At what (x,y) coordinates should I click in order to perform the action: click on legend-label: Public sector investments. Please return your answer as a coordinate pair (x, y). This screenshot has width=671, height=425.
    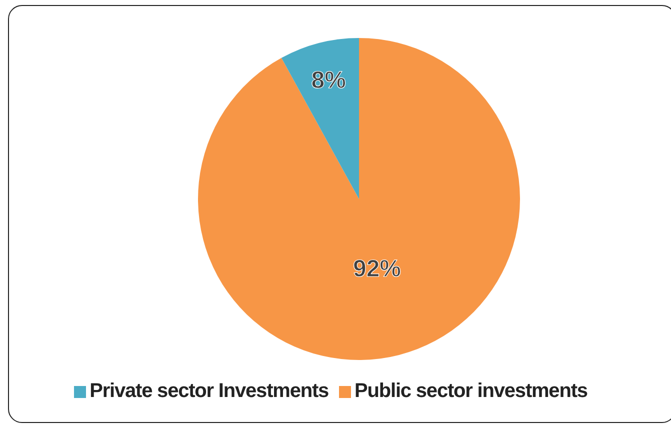
    Looking at the image, I should click on (471, 391).